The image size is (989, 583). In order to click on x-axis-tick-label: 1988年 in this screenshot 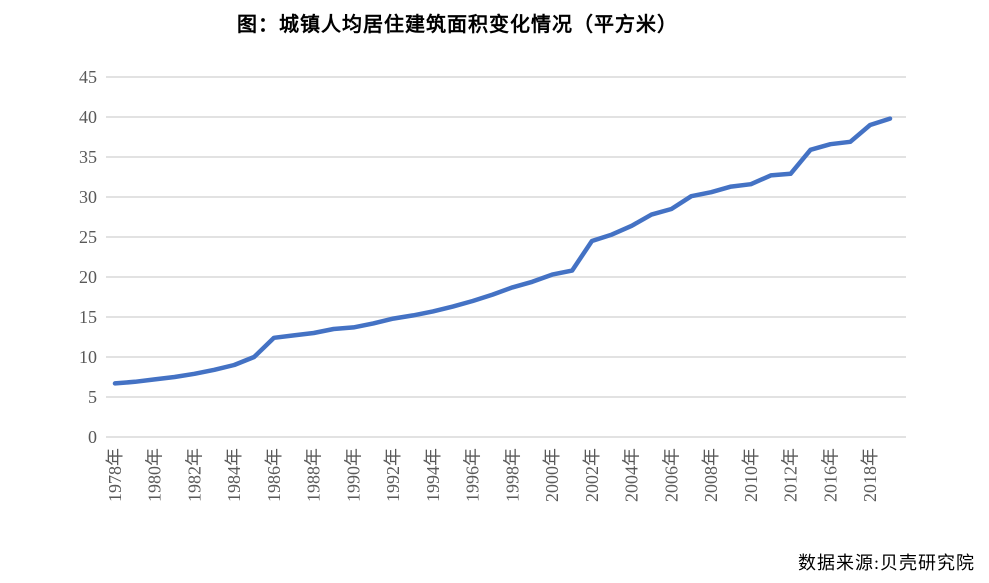, I will do `click(314, 475)`.